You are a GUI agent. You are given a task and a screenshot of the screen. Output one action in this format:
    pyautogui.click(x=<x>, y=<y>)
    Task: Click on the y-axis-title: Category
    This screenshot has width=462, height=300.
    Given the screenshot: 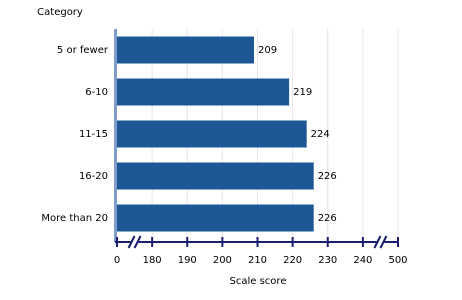 What is the action you would take?
    pyautogui.click(x=60, y=12)
    